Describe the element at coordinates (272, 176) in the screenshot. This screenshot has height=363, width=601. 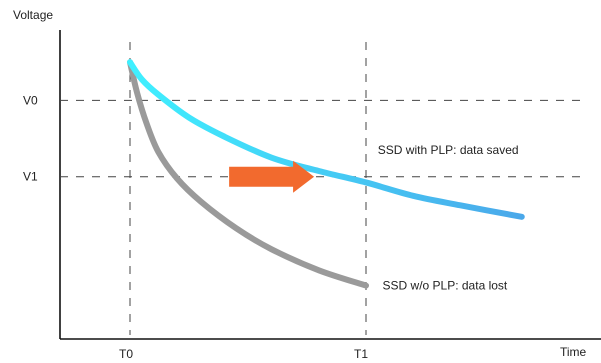
I see `right-arrow-icon` at that location.